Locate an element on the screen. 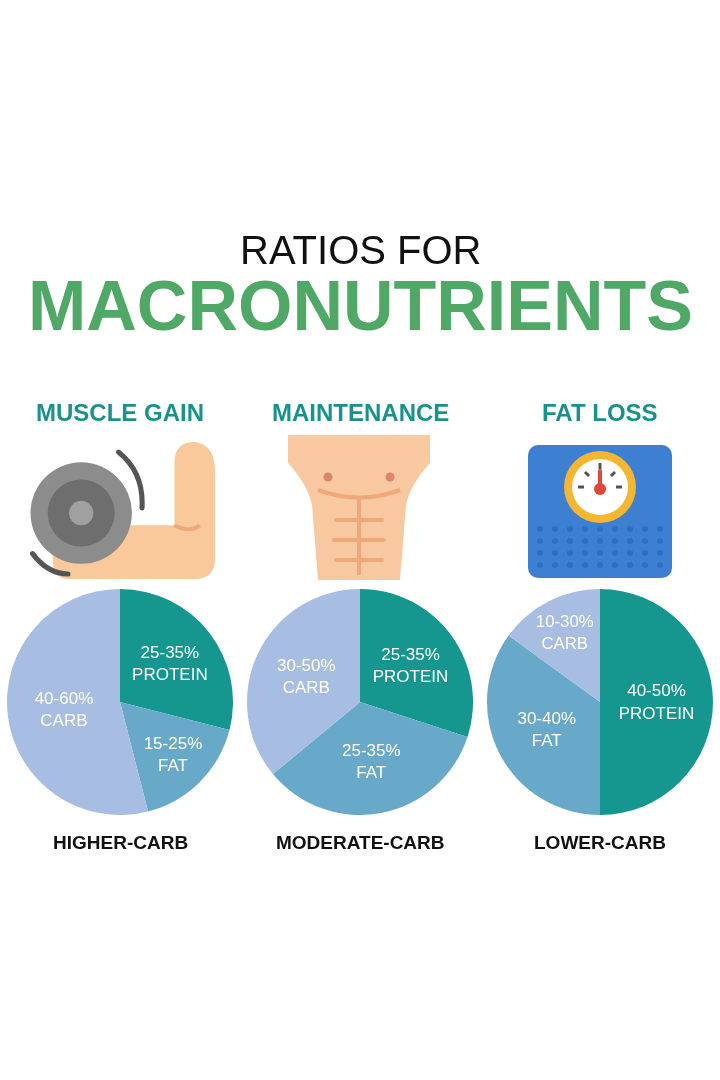  slice-label: 30-50% CARB is located at coordinates (306, 677).